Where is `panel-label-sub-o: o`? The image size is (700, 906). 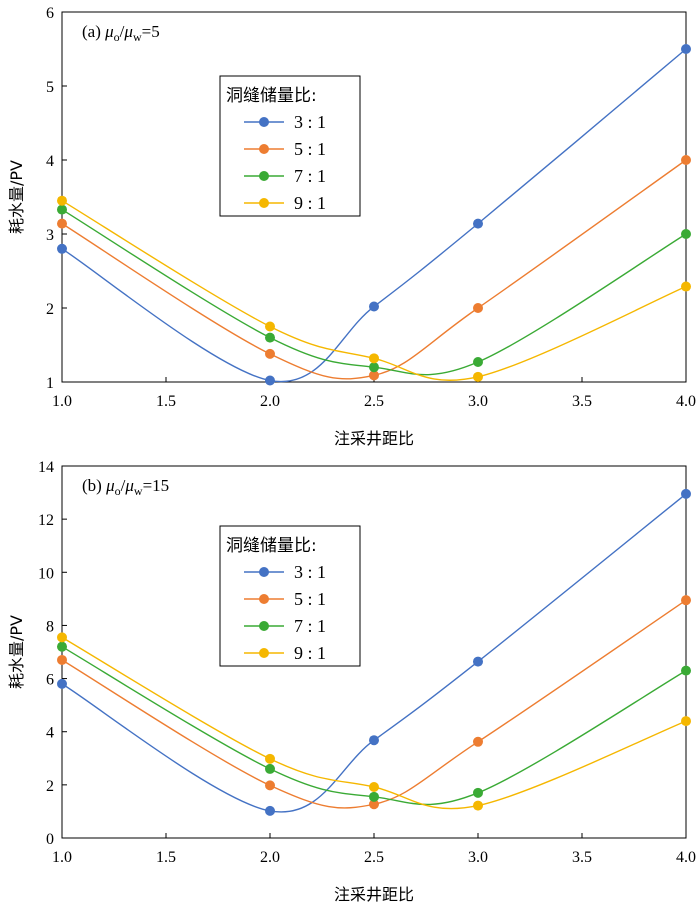
panel-label-sub-o: o is located at coordinates (118, 491).